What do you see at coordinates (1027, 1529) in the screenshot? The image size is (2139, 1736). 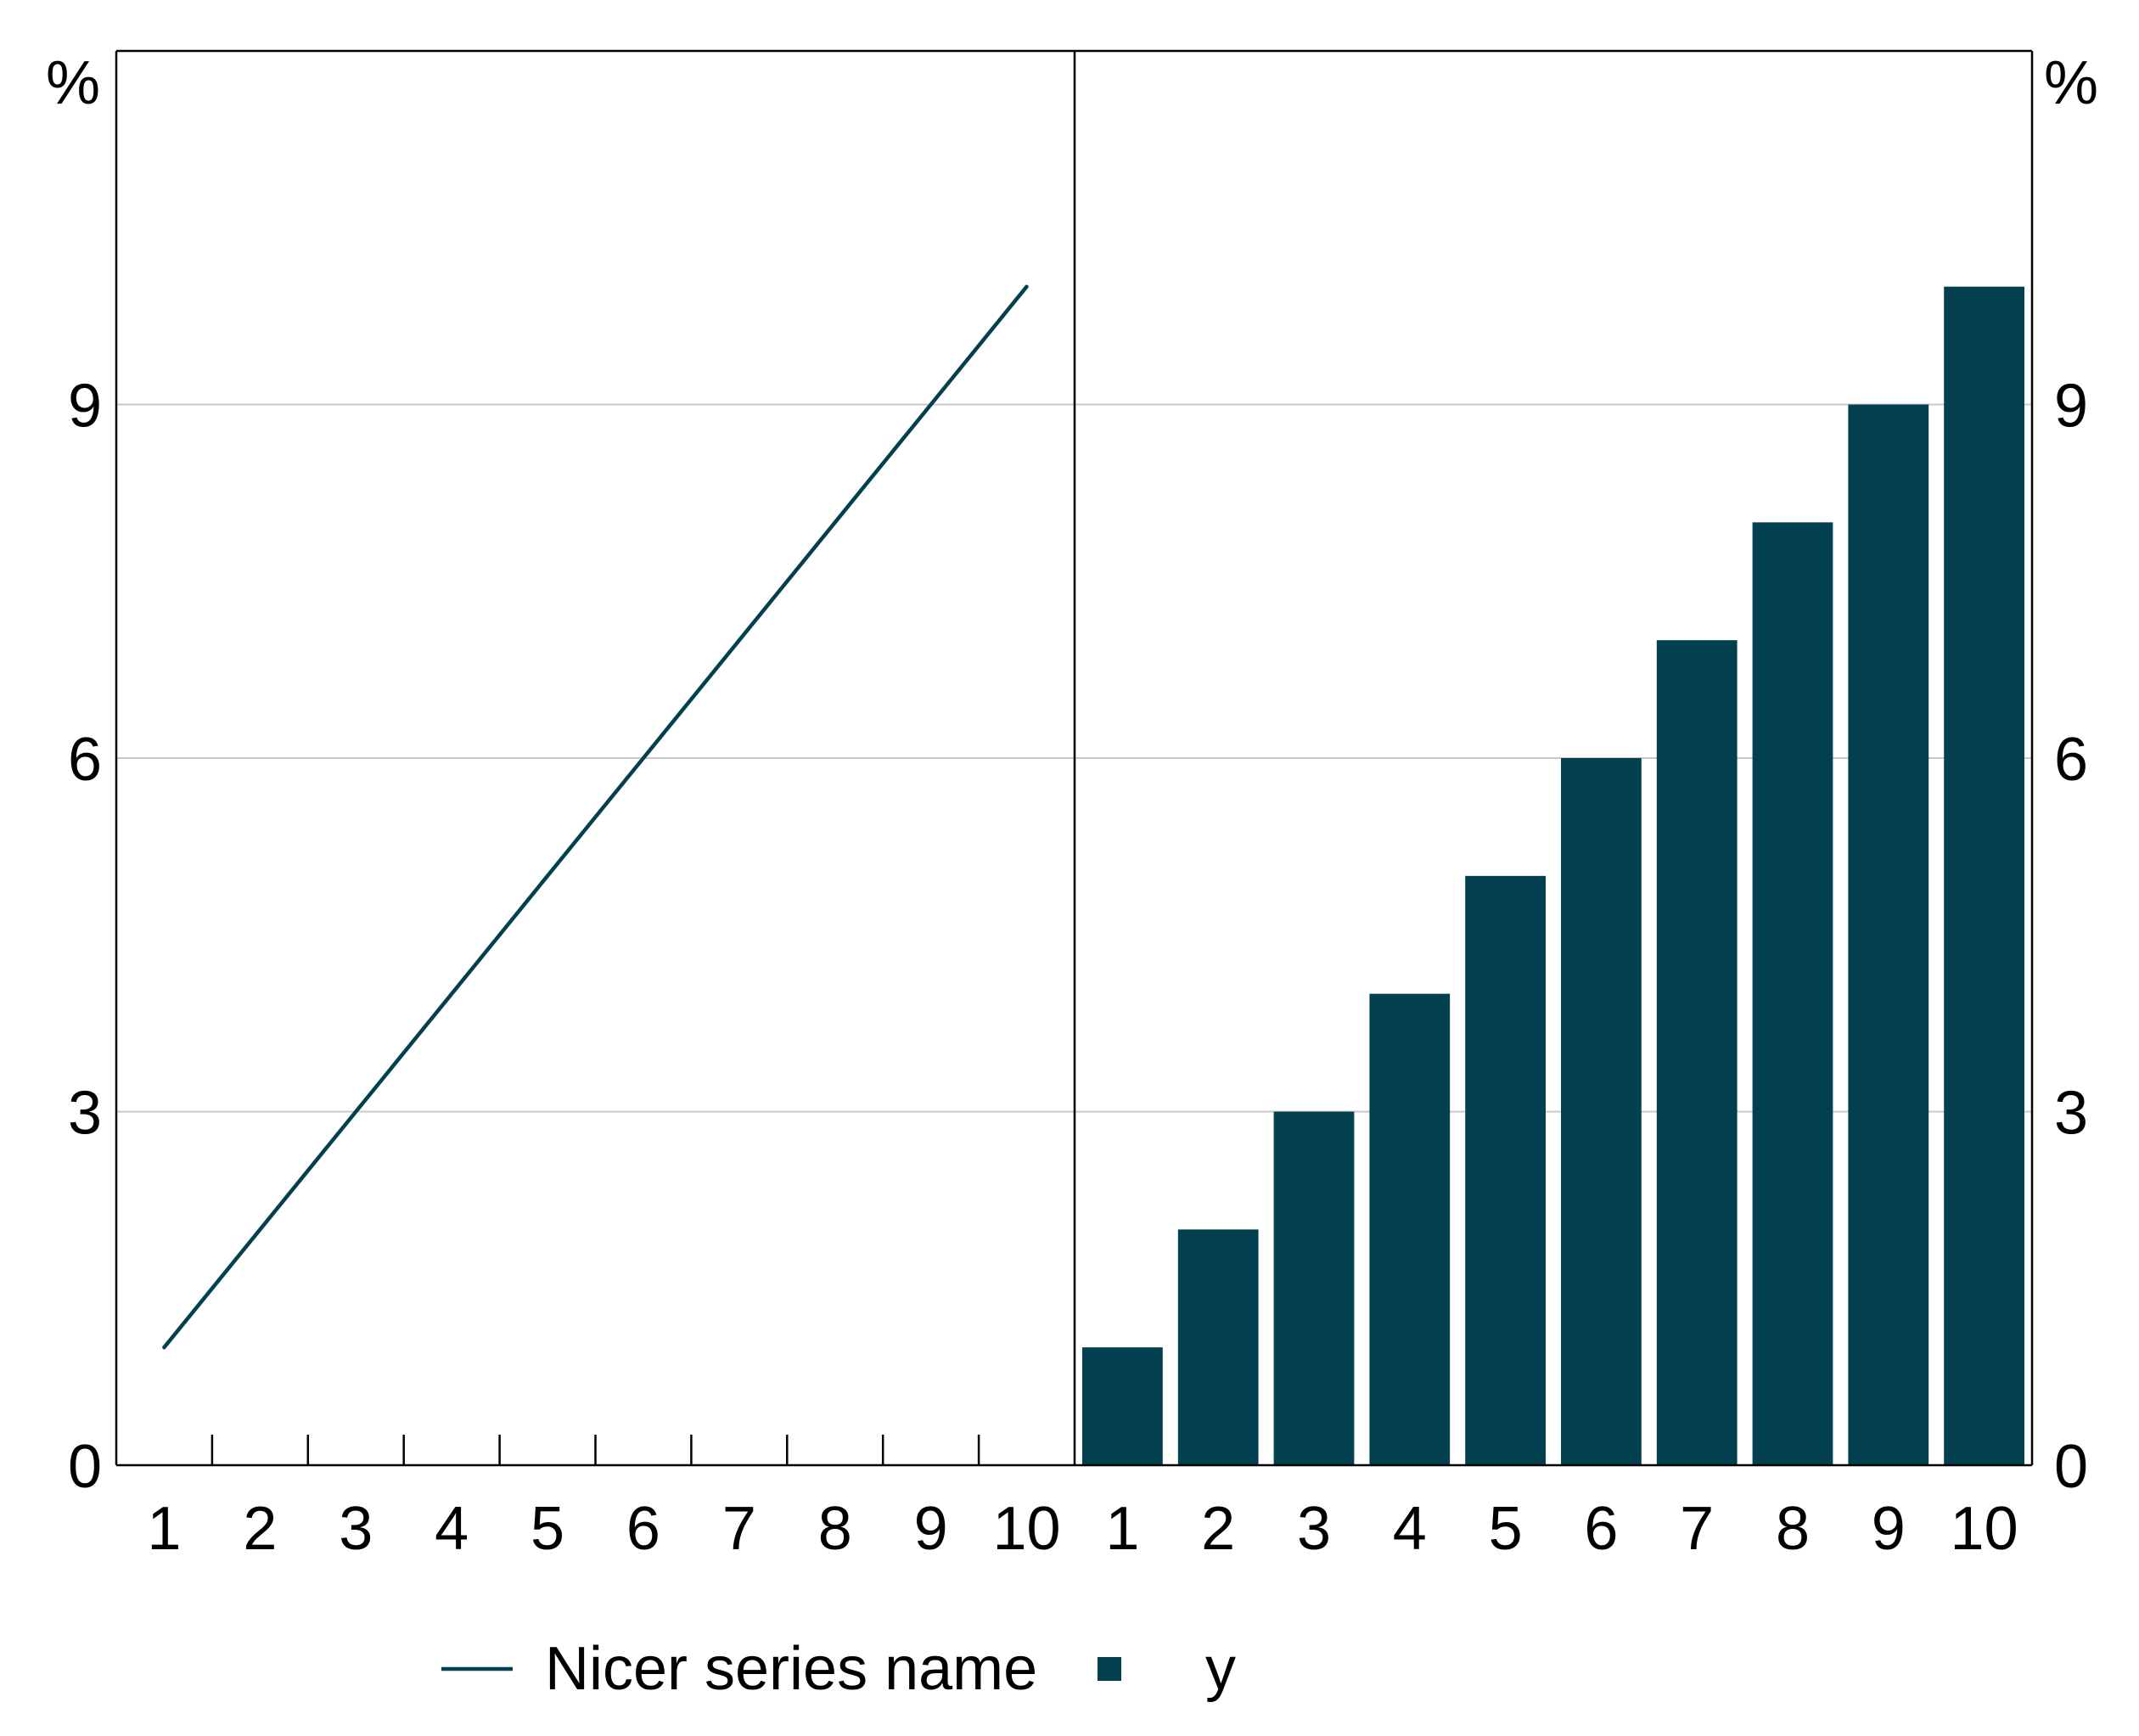 I see `x-tick-label-left: 10` at bounding box center [1027, 1529].